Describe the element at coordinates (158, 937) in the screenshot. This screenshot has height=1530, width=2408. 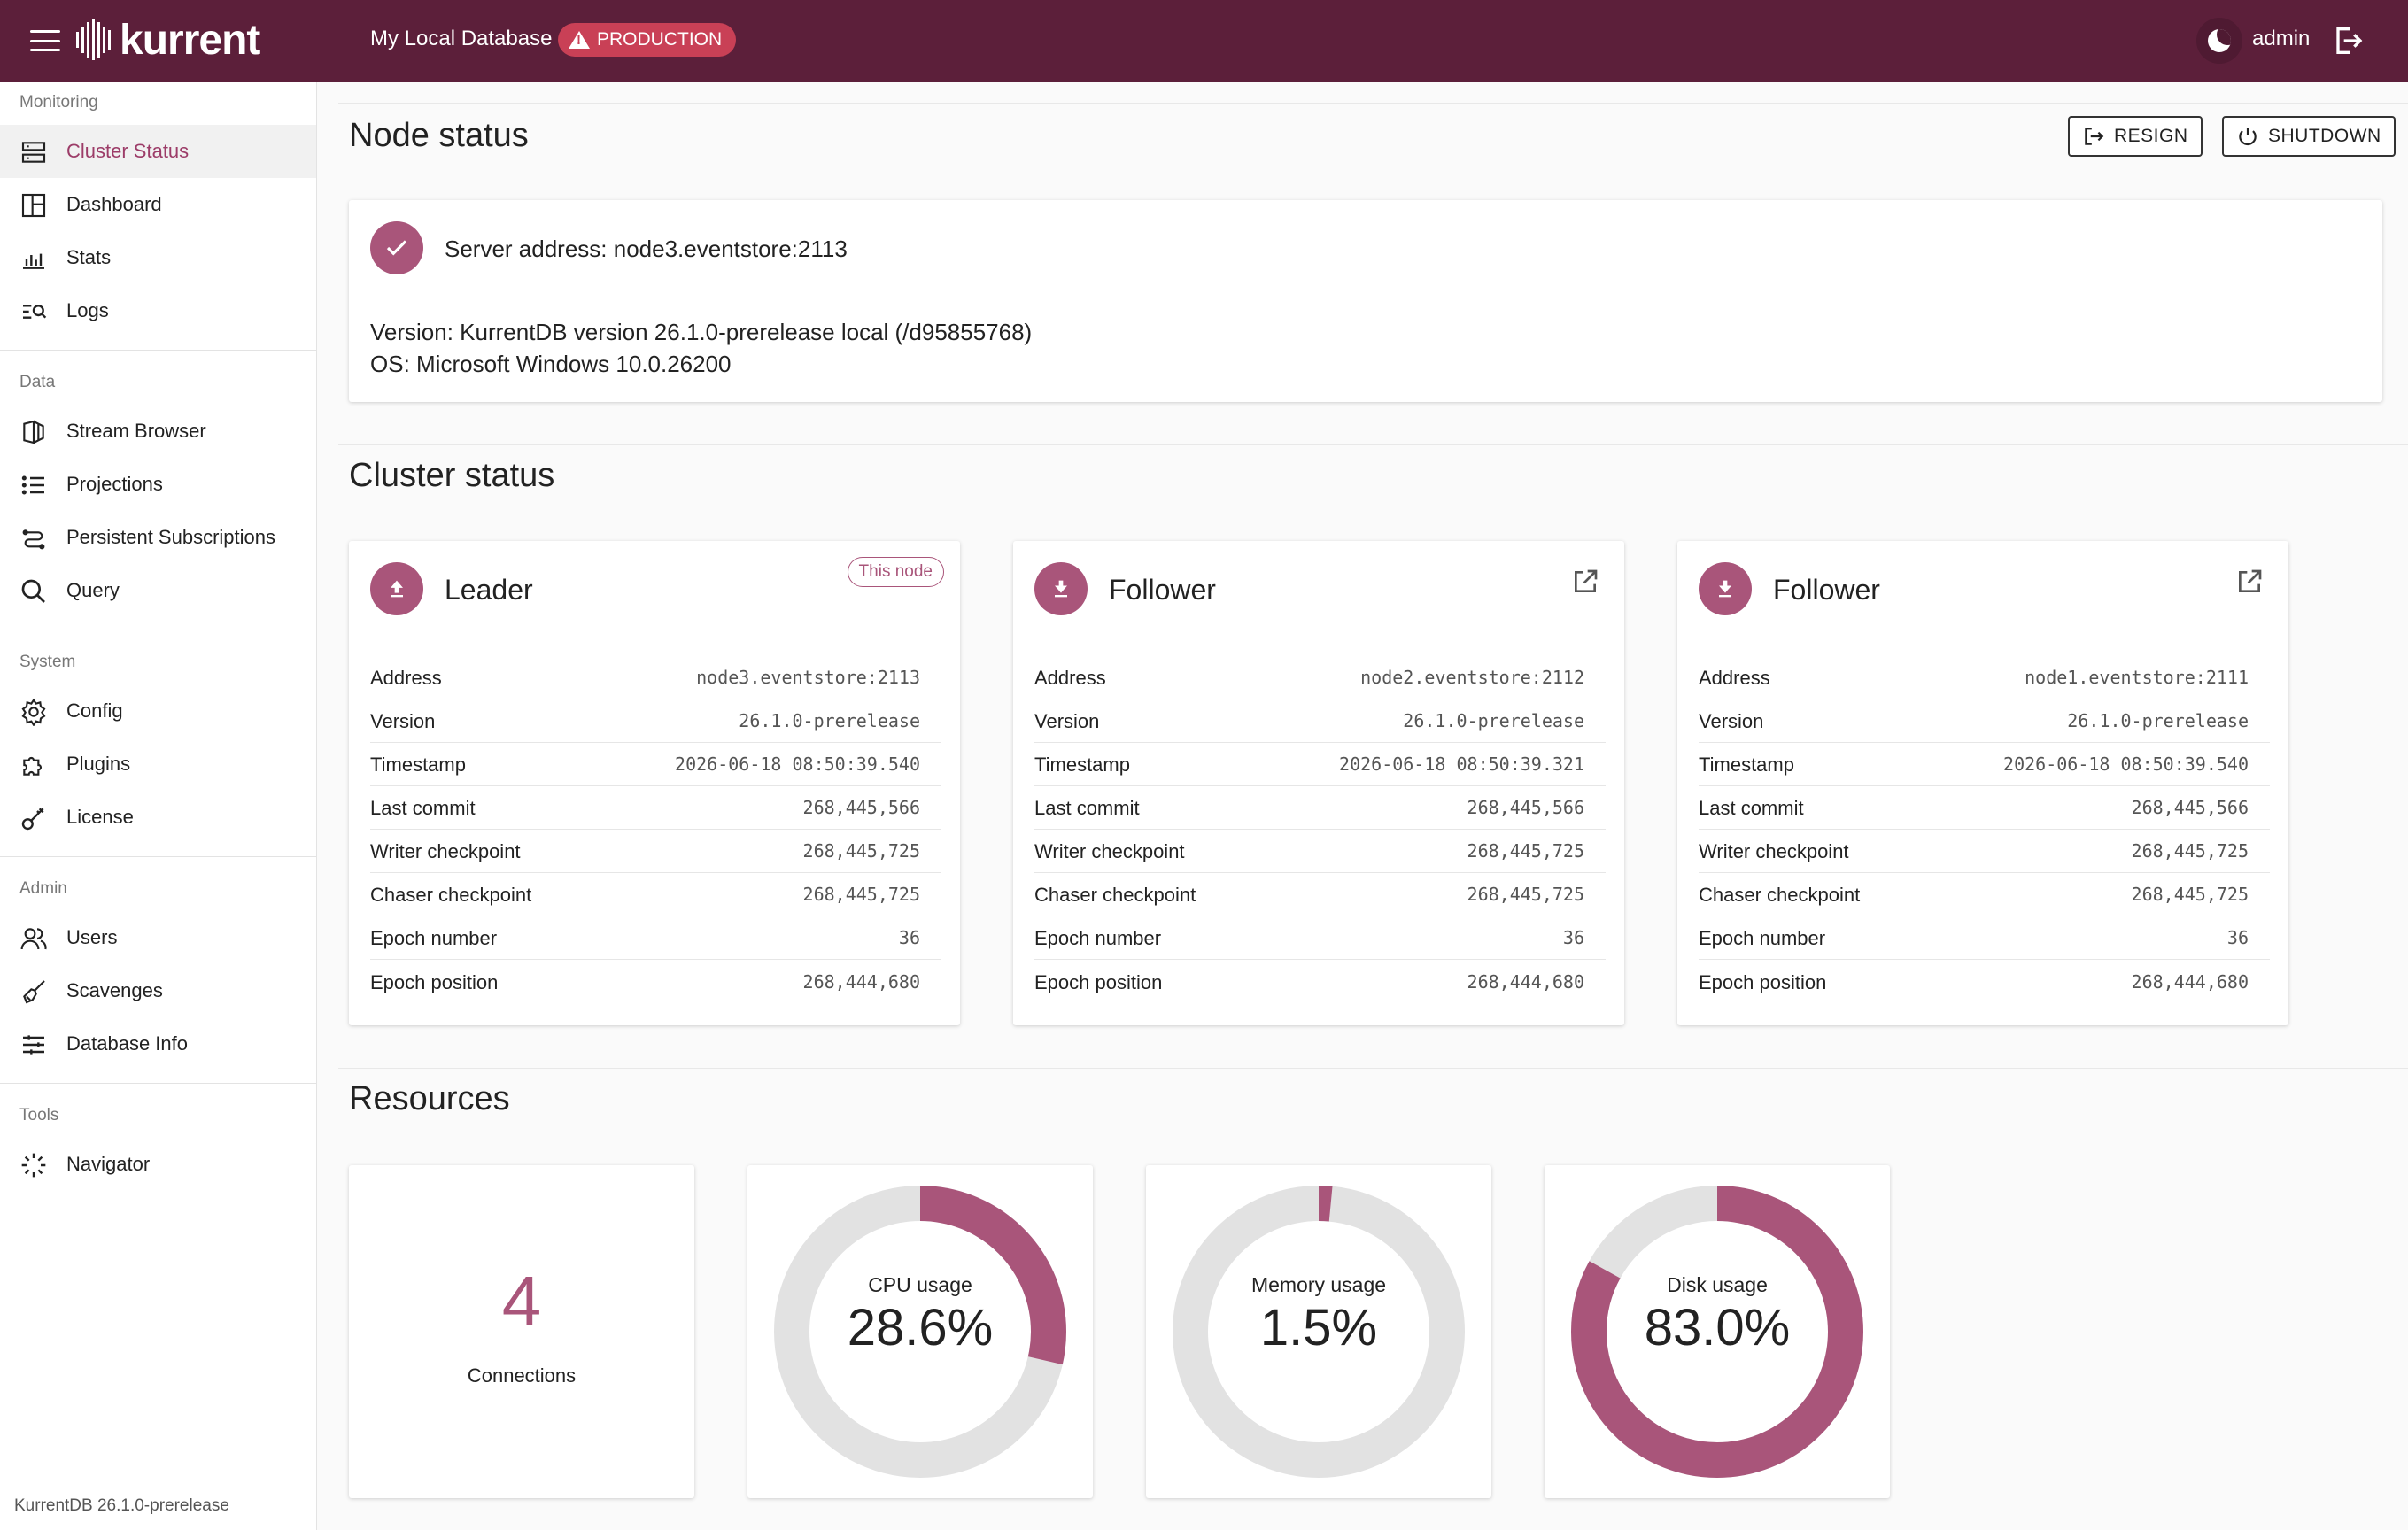
I see `sidebar-item-users: Users` at that location.